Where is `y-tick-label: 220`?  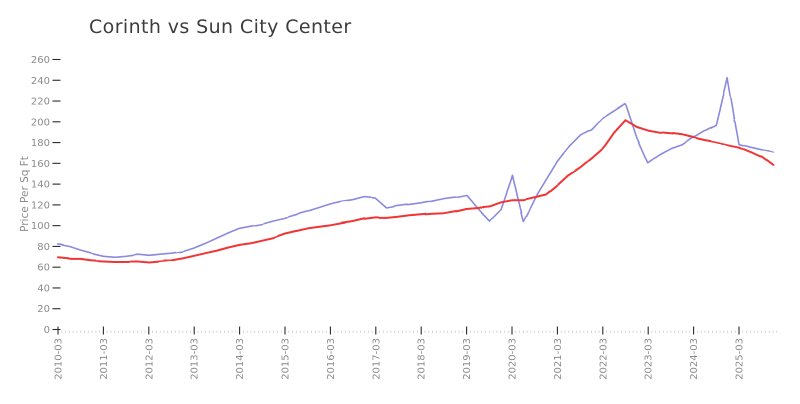 y-tick-label: 220 is located at coordinates (40, 102).